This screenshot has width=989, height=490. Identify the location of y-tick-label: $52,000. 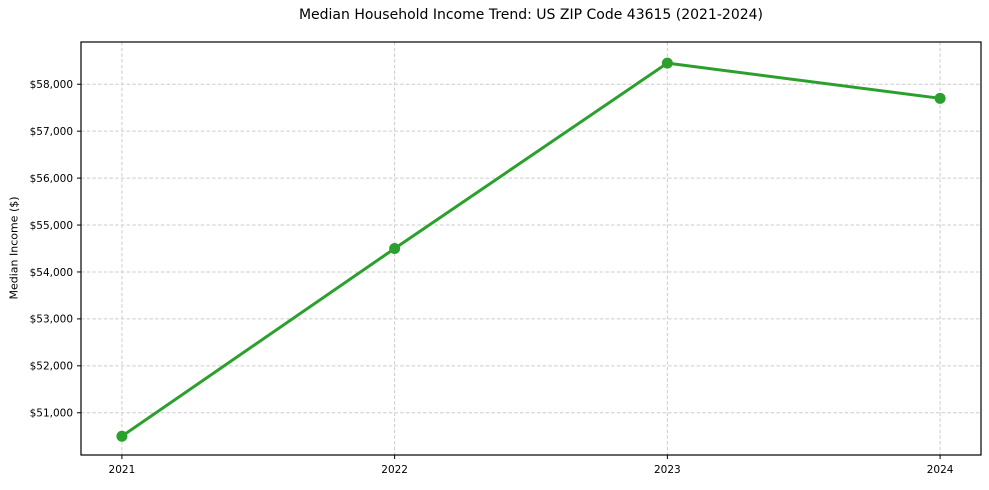
(51, 367).